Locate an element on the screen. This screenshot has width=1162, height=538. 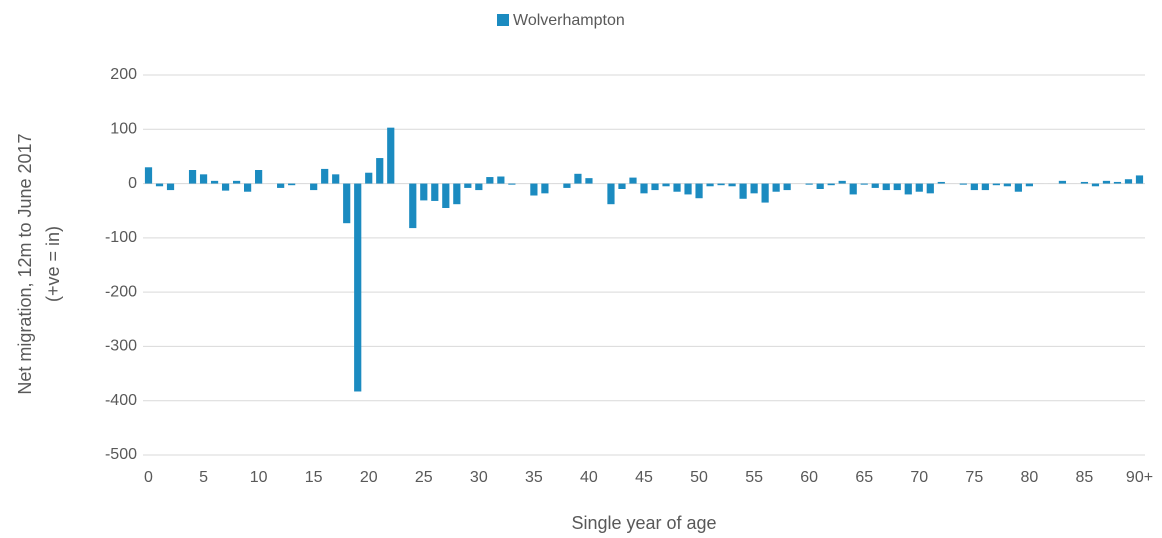
x-axis-title: Single year of age is located at coordinates (643, 523).